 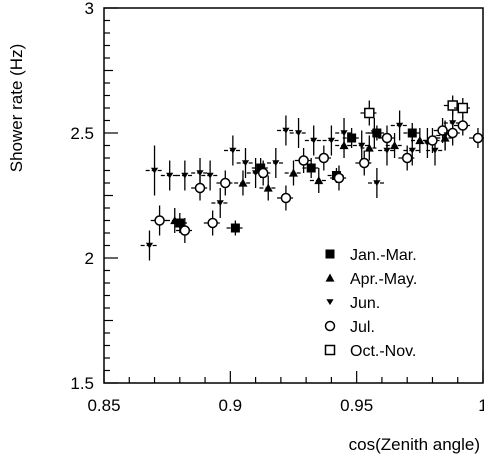 I want to click on series-filled-triangle-up, so click(x=309, y=179).